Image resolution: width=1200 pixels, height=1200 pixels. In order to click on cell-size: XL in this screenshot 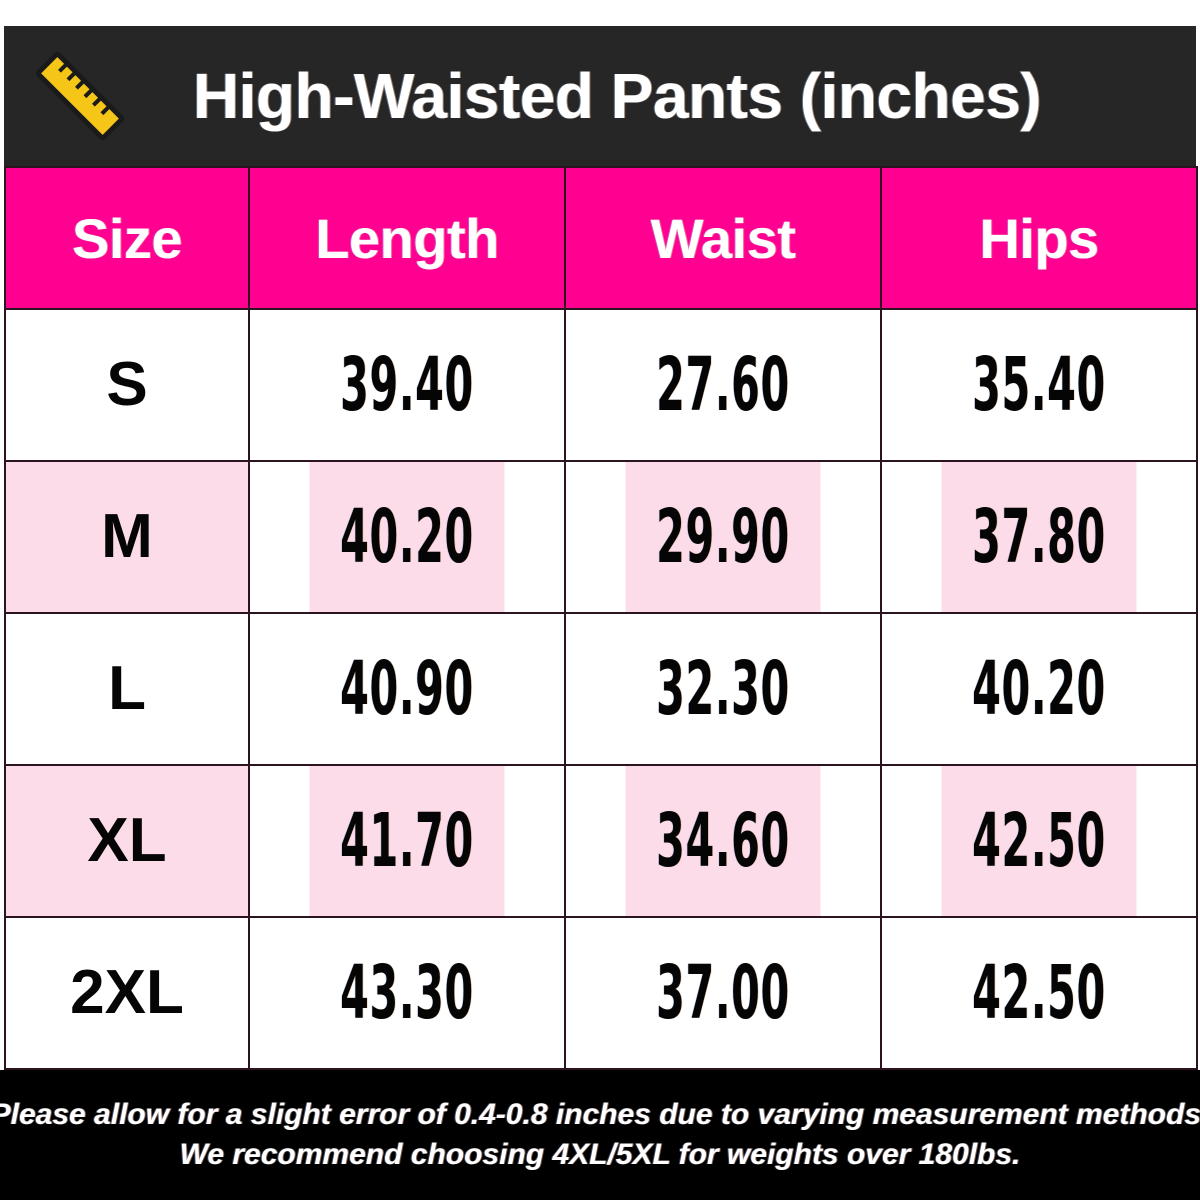, I will do `click(127, 841)`.